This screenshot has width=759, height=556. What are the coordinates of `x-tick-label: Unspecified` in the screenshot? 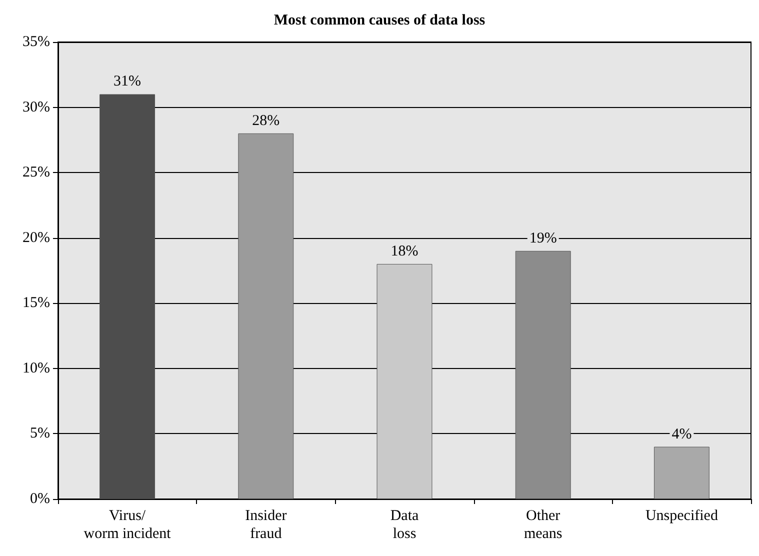 It's located at (681, 516).